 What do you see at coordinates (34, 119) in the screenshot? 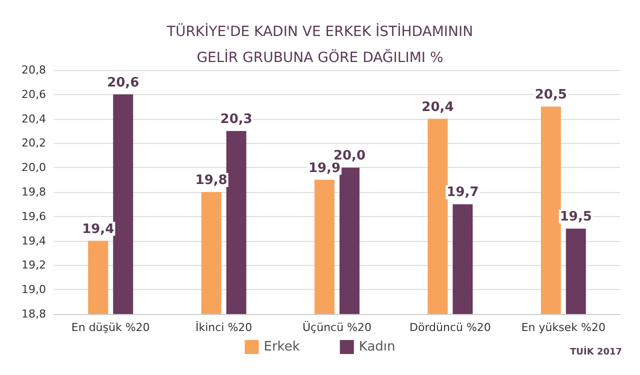
I see `y-tick-label: 20,4` at bounding box center [34, 119].